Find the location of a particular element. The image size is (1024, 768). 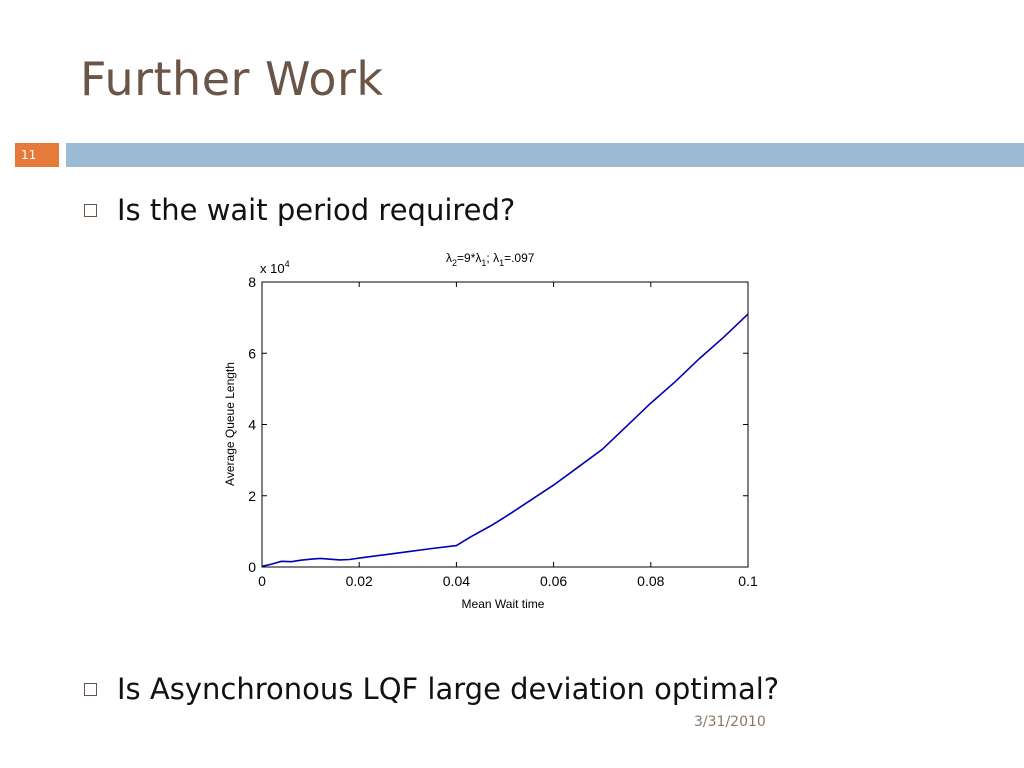

bullet-text: Is the wait period required? is located at coordinates (316, 210).